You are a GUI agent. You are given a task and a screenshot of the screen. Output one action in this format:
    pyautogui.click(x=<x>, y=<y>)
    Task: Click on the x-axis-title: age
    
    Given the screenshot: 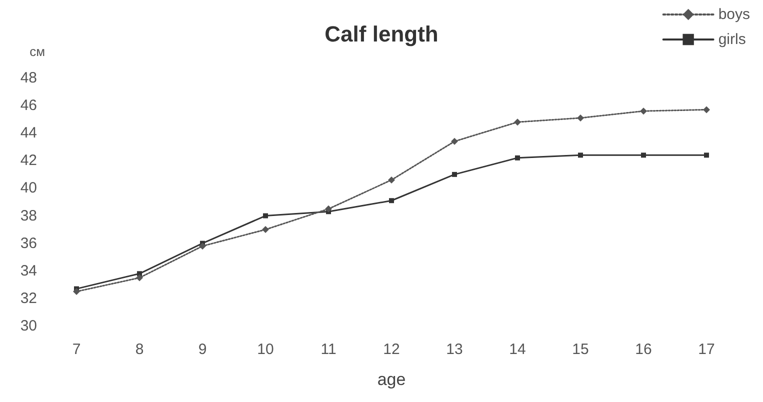 What is the action you would take?
    pyautogui.click(x=391, y=379)
    